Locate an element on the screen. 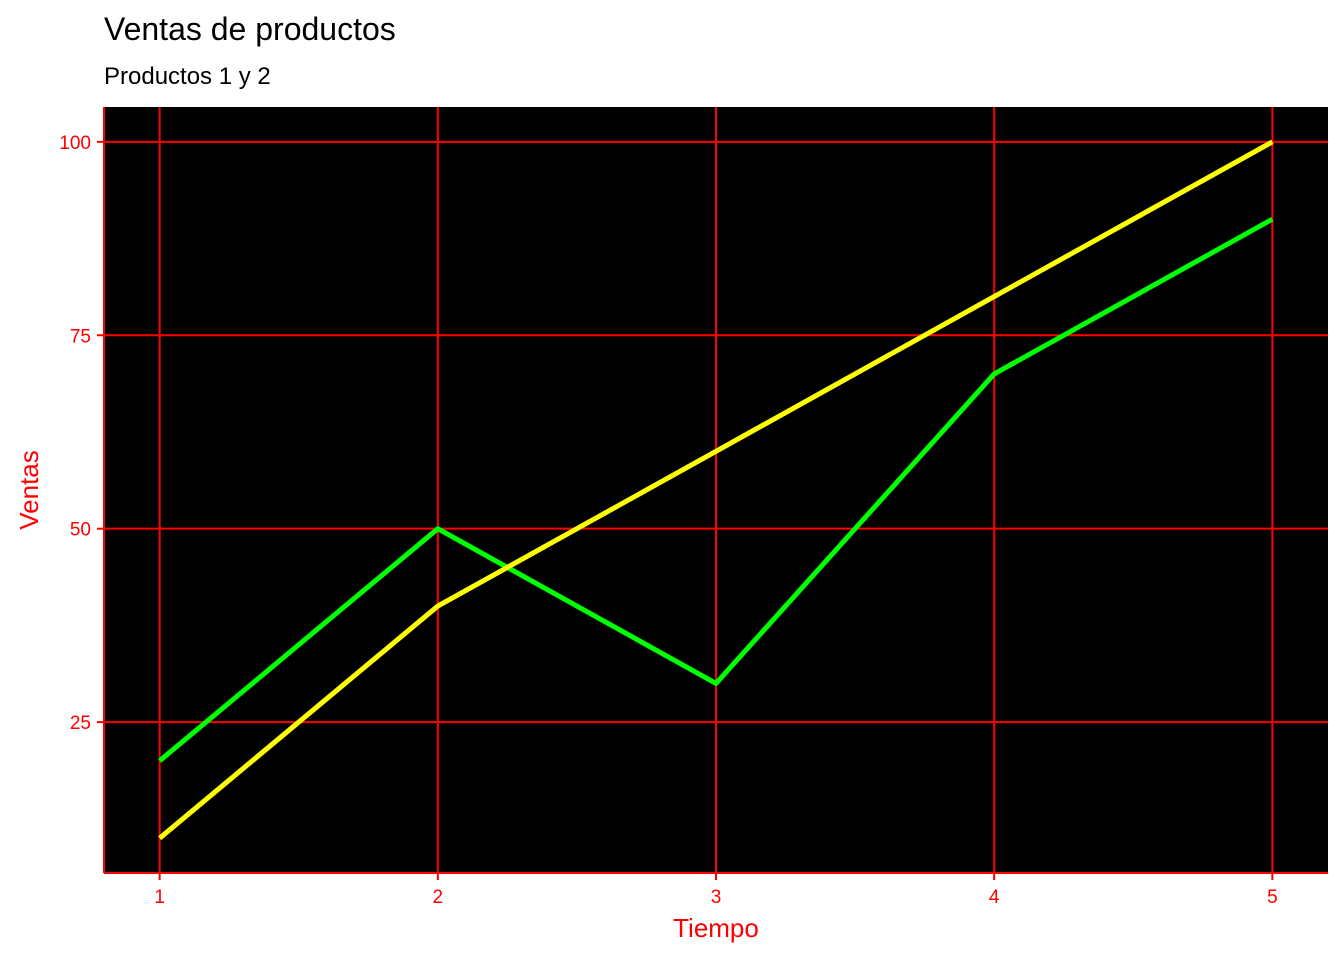  chart-title: Ventas de productos is located at coordinates (250, 29).